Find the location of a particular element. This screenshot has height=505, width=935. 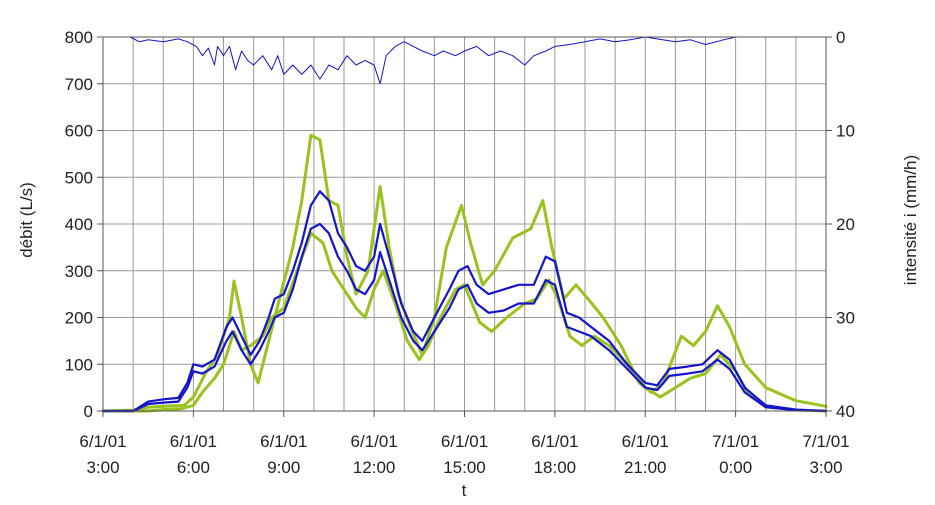

y-right-tick-label: 0 is located at coordinates (840, 37).